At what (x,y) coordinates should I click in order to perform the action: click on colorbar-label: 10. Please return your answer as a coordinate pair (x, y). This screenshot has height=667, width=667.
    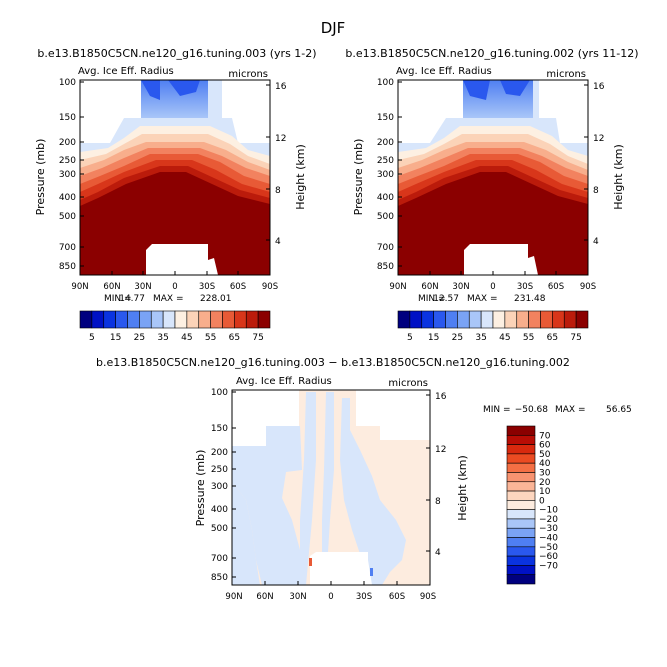
    Looking at the image, I should click on (545, 492).